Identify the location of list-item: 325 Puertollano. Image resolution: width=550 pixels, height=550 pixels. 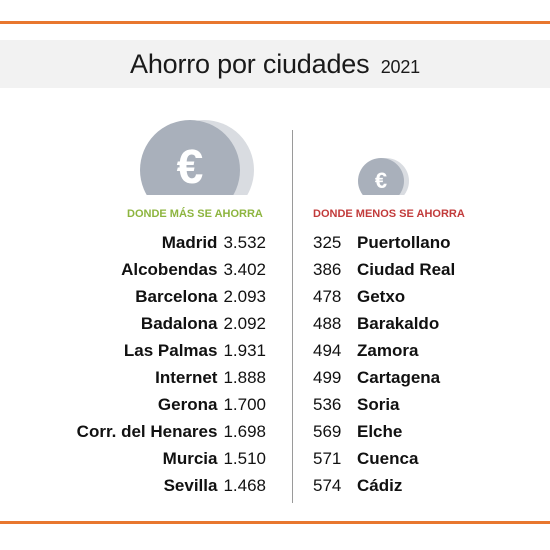
(384, 245).